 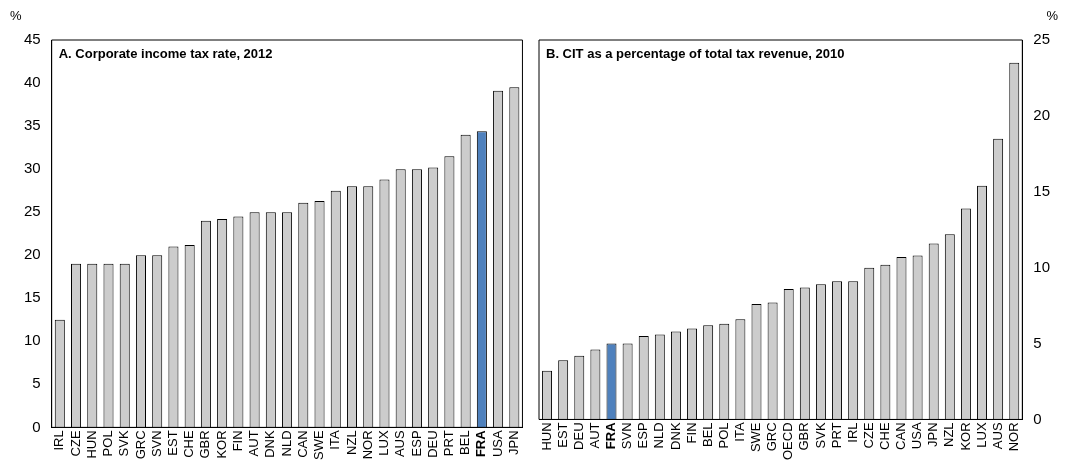 I want to click on y-tick-label: 40, so click(x=32, y=82).